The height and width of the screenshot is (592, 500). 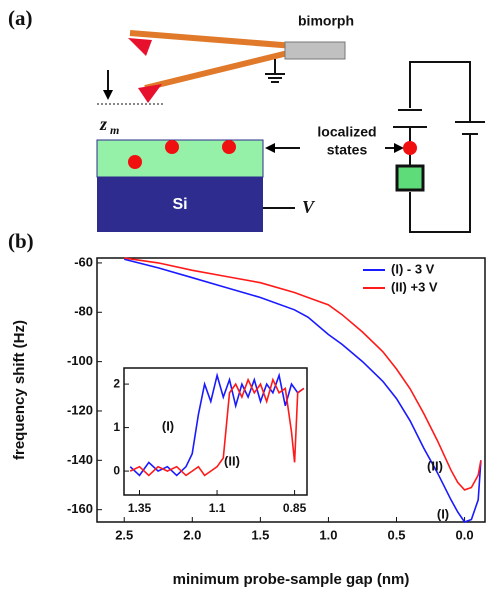 I want to click on y-axis-title: frequency shift (Hz), so click(x=19, y=390).